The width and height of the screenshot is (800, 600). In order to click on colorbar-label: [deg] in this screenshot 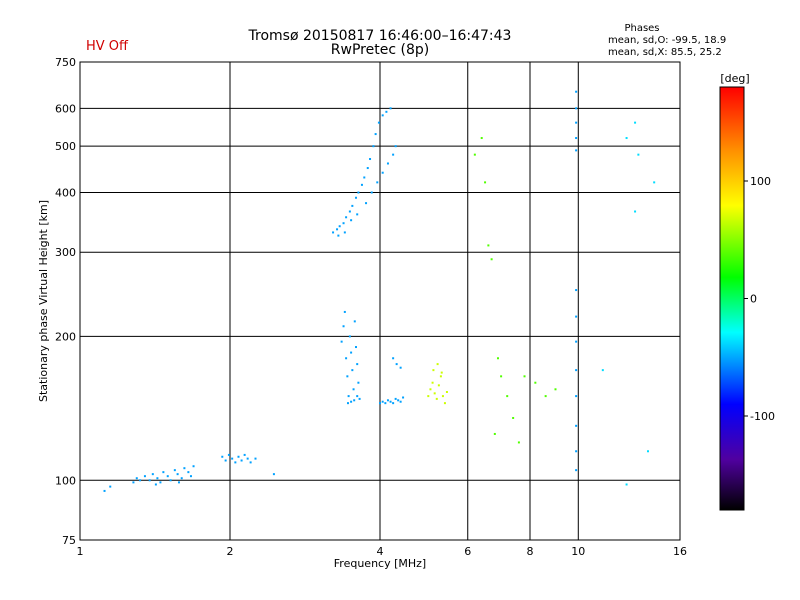, I will do `click(734, 78)`.